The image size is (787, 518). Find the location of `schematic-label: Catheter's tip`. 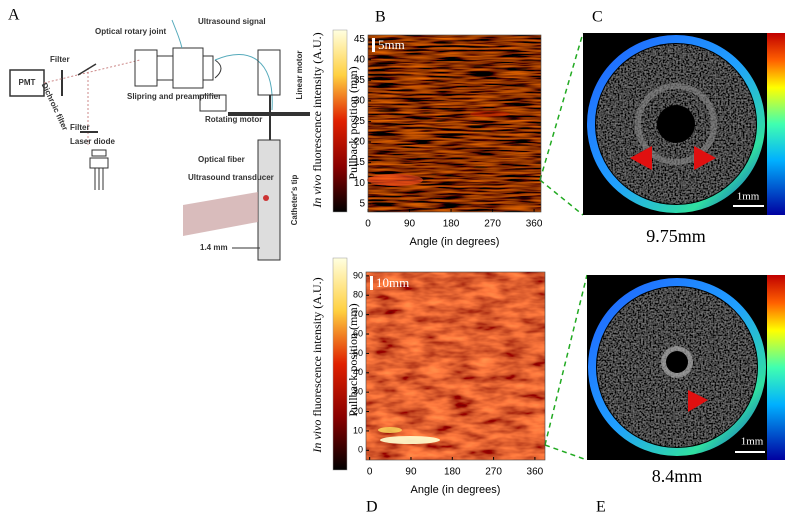

schematic-label: Catheter's tip is located at coordinates (294, 199).